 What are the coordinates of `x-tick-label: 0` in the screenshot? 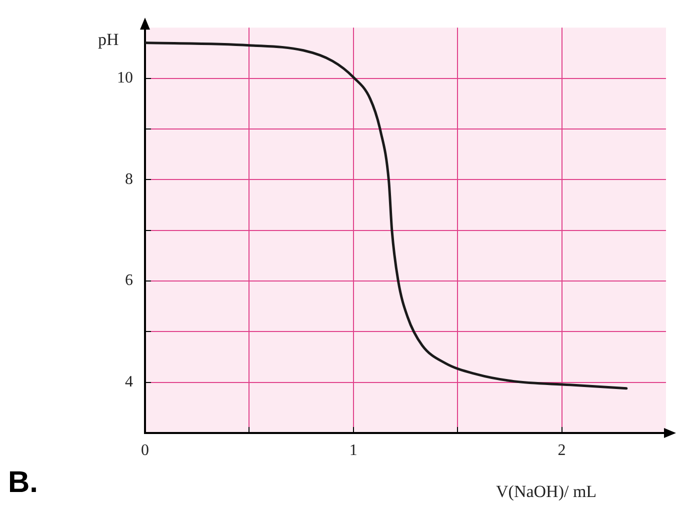 It's located at (145, 450).